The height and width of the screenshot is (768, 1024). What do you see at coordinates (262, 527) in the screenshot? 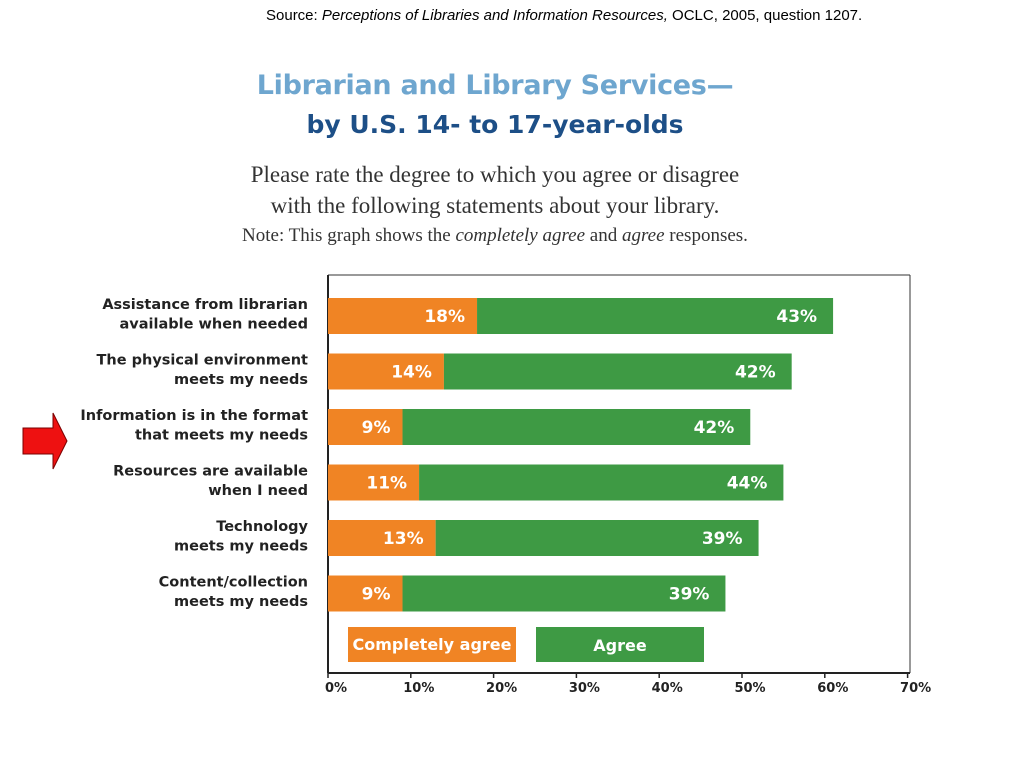
I see `category-label-line: Technology` at bounding box center [262, 527].